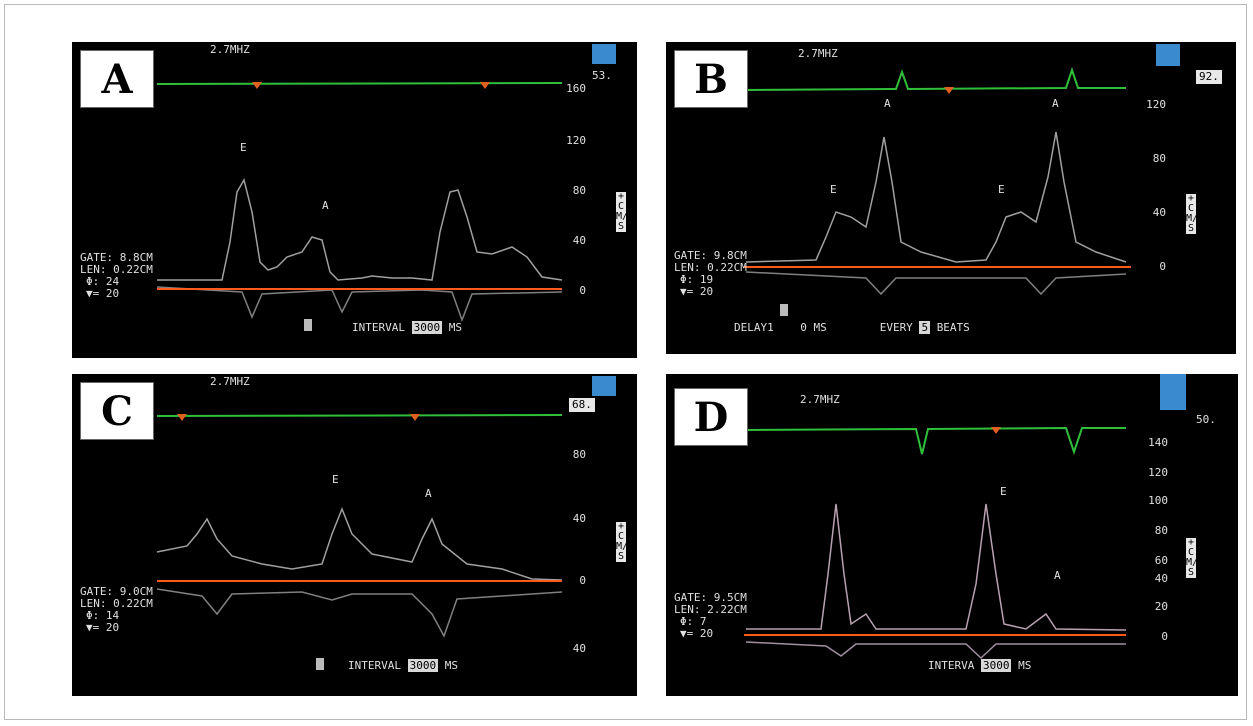  Describe the element at coordinates (622, 211) in the screenshot. I see `panel-a-unit-label: +CM/S` at that location.